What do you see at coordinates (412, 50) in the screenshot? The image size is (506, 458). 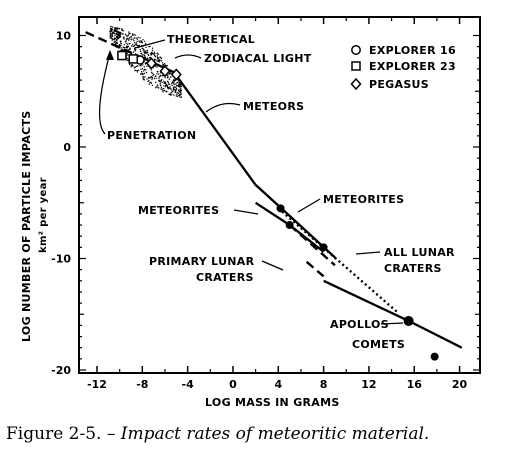 I see `legend-label: EXPLORER 16` at bounding box center [412, 50].